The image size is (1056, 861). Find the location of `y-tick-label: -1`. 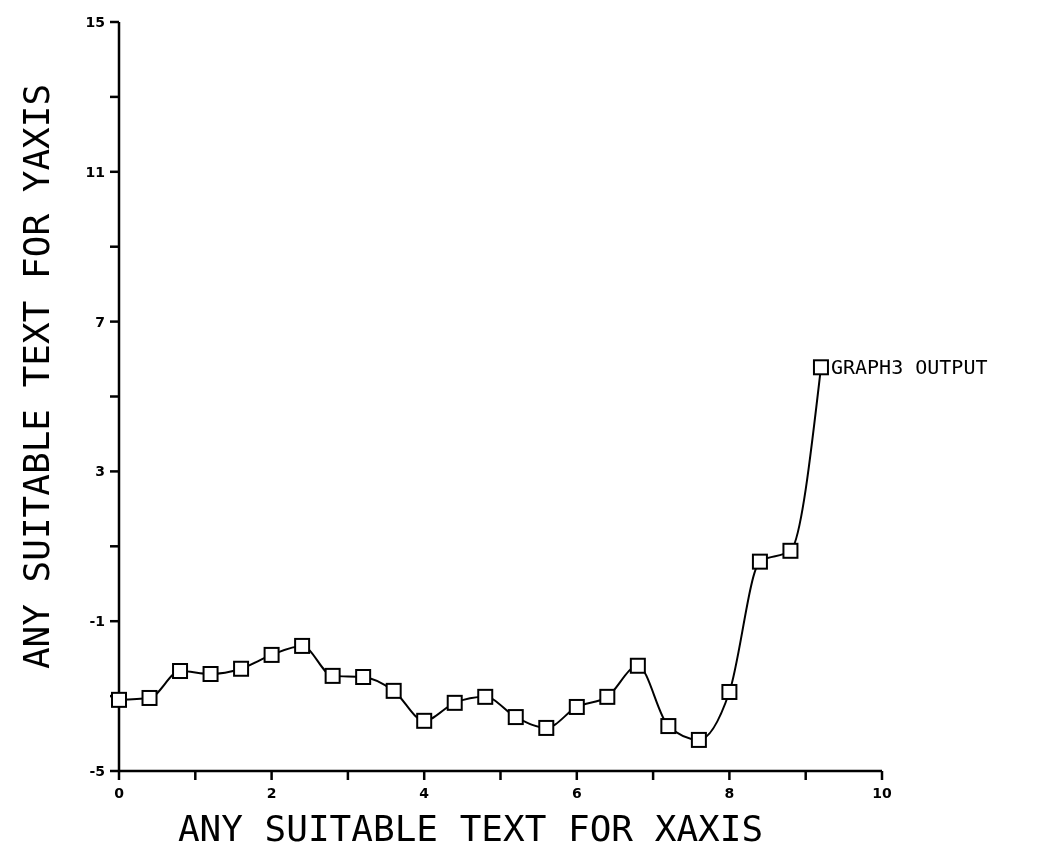

y-tick-label: -1 is located at coordinates (97, 621).